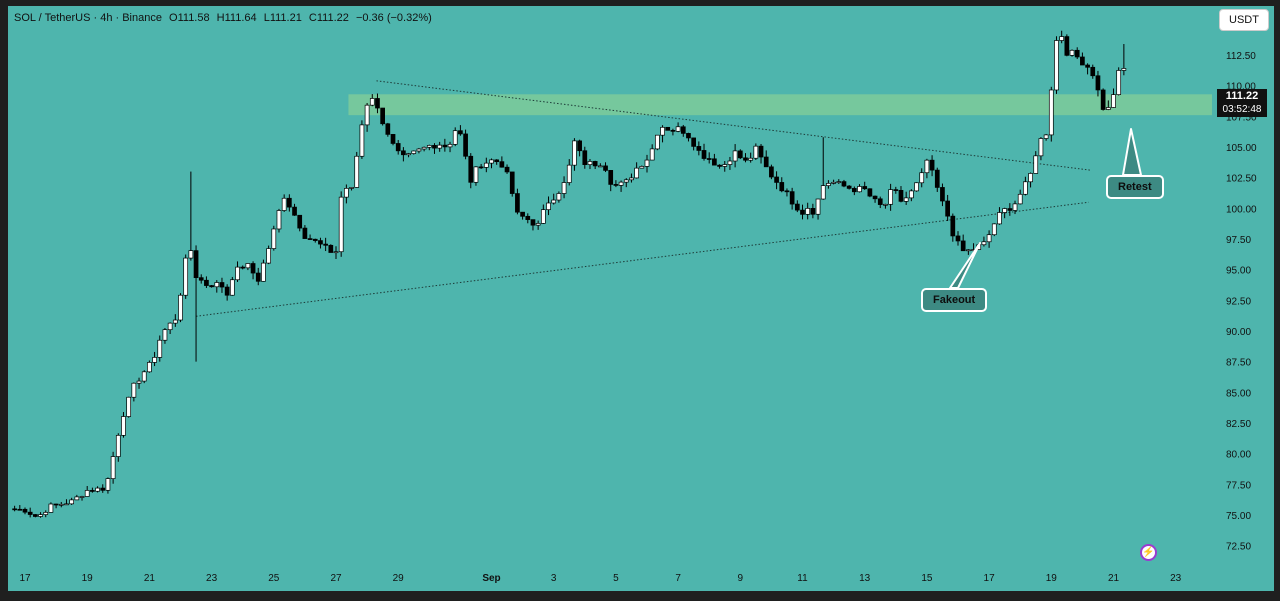 The image size is (1280, 601). I want to click on descending-trendline, so click(734, 125).